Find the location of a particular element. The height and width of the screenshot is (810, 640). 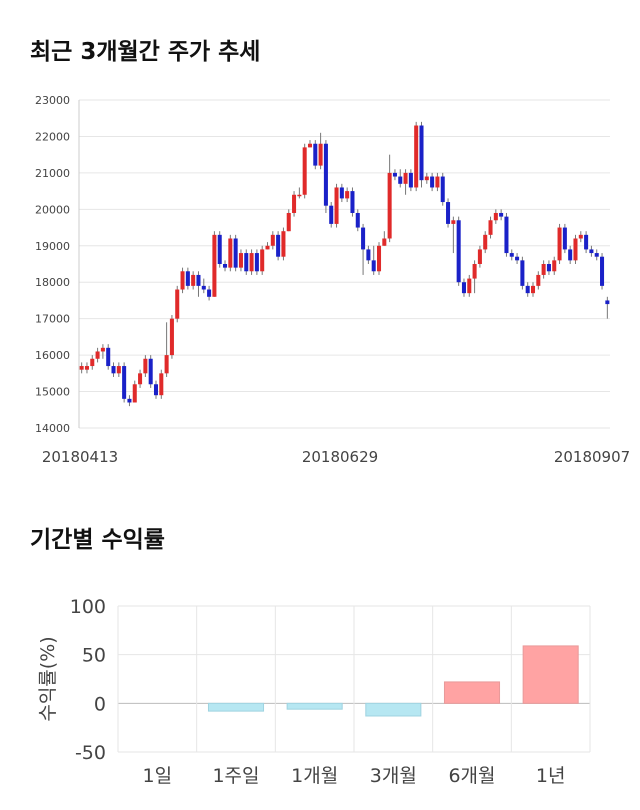

price-x-tick-label: 20180907 is located at coordinates (592, 457).